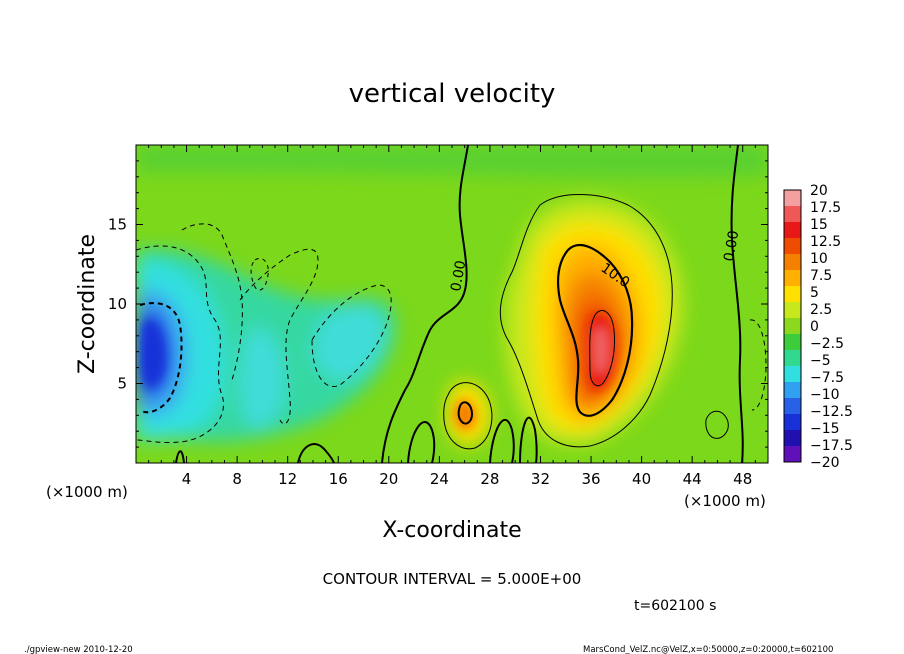 The height and width of the screenshot is (654, 904). Describe the element at coordinates (814, 327) in the screenshot. I see `colorbar-label: 0` at that location.